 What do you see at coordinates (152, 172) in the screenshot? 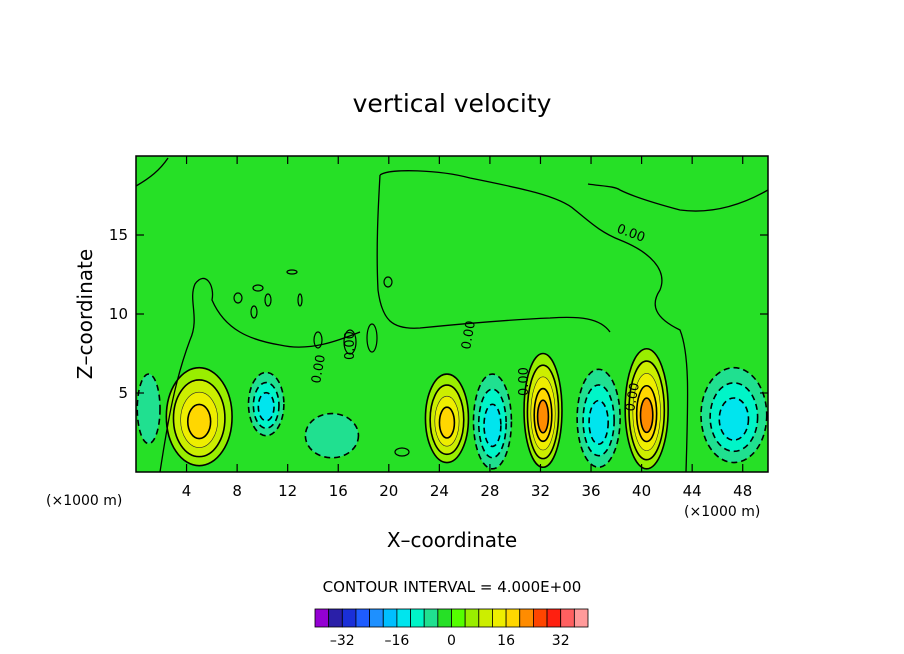
I see `zero-contour-topleft` at bounding box center [152, 172].